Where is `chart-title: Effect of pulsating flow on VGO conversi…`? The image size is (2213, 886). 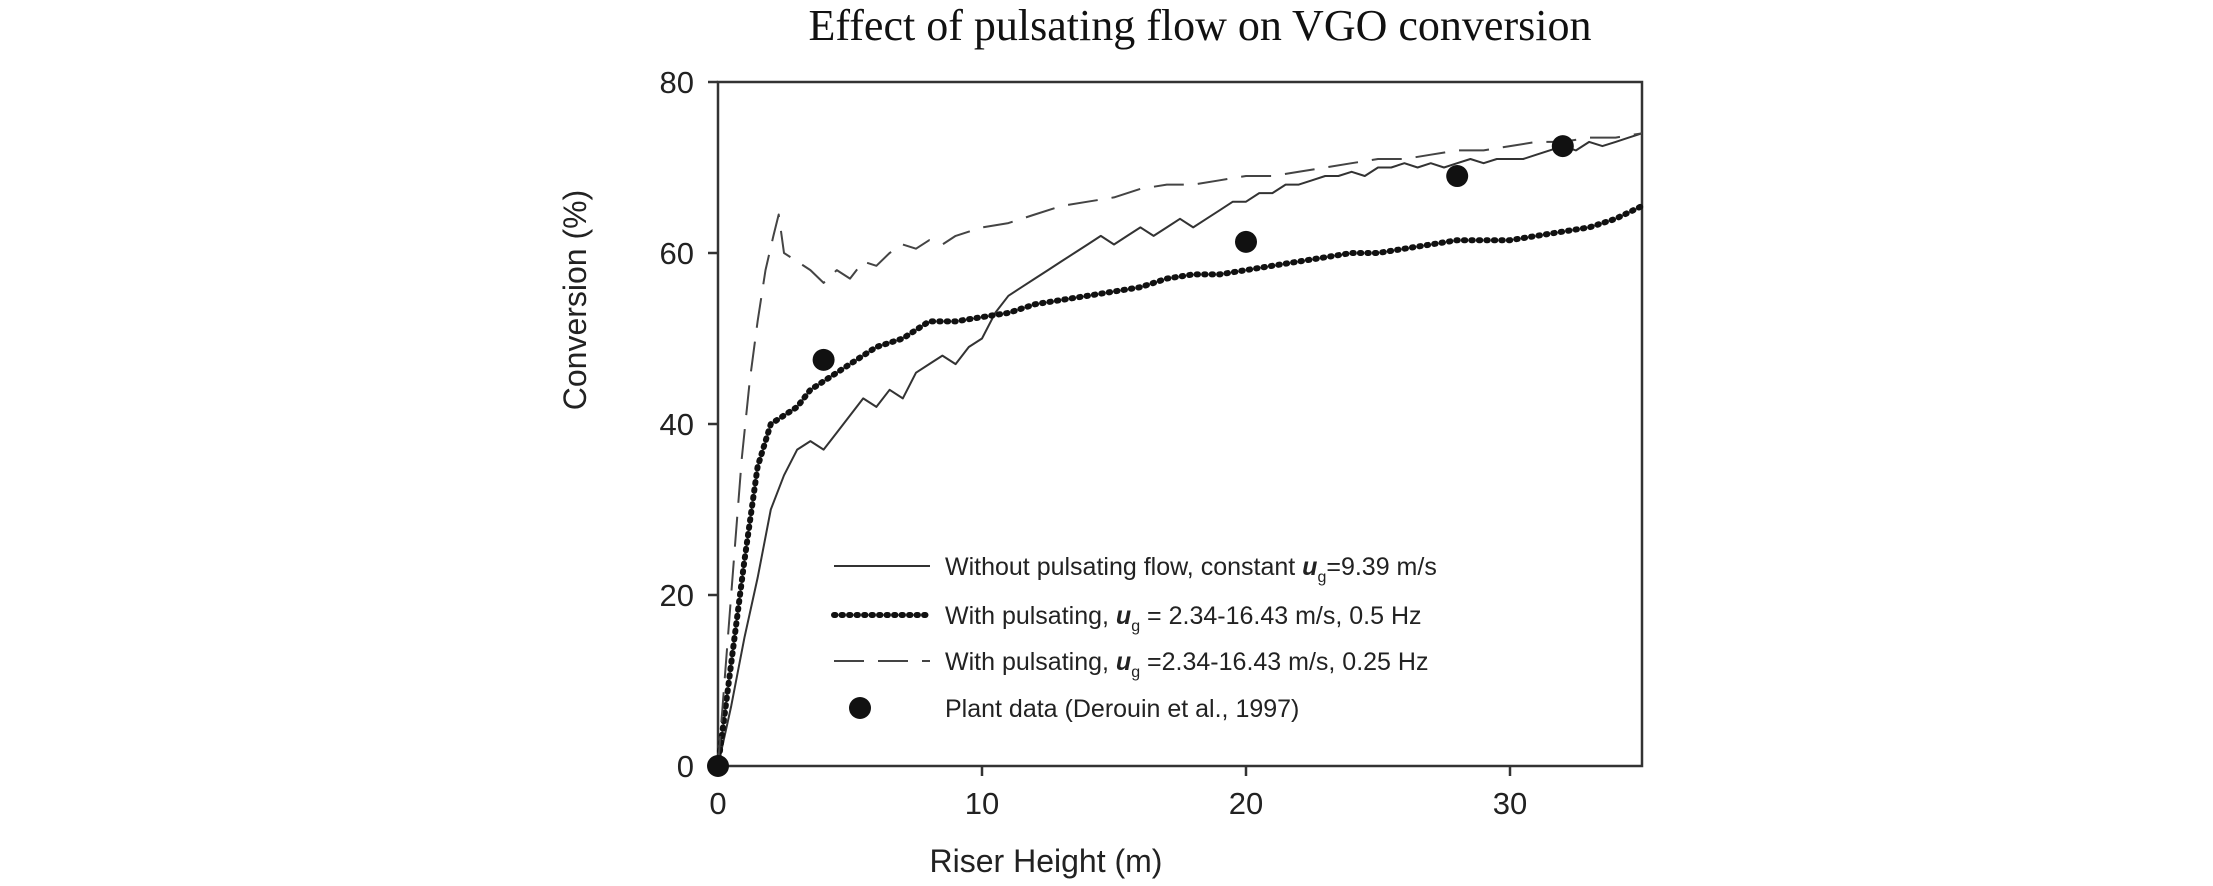 chart-title: Effect of pulsating flow on VGO conversi… is located at coordinates (1200, 25).